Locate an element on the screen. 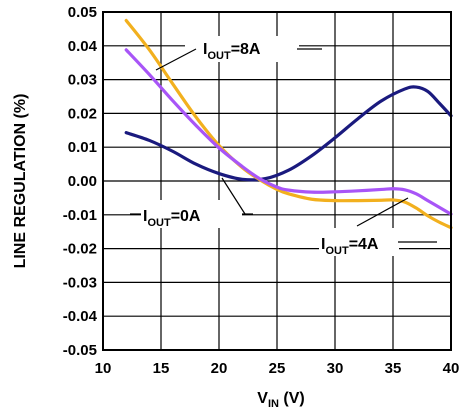 Image resolution: width=460 pixels, height=414 pixels. y-tick-label: 0.01 is located at coordinates (82, 147).